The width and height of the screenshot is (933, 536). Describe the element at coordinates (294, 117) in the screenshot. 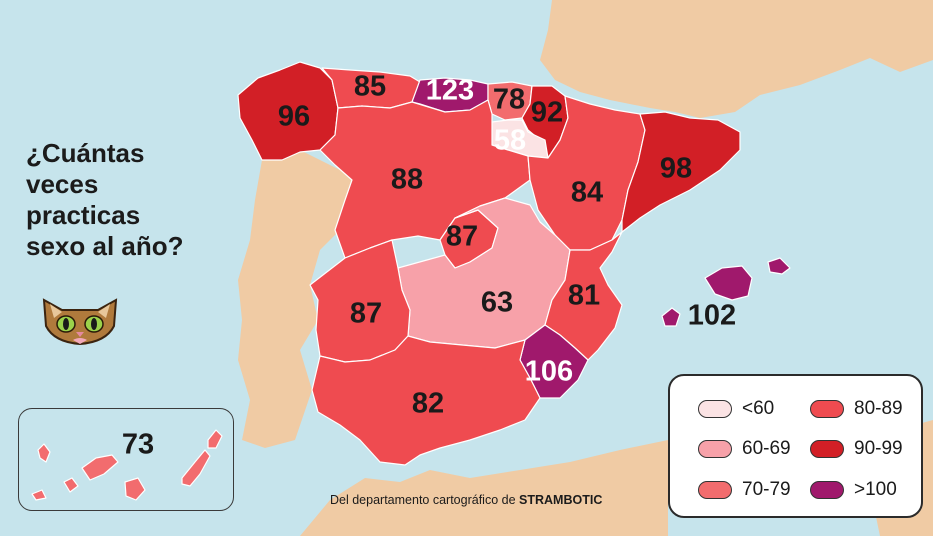

I see `label-galicia: 96` at that location.